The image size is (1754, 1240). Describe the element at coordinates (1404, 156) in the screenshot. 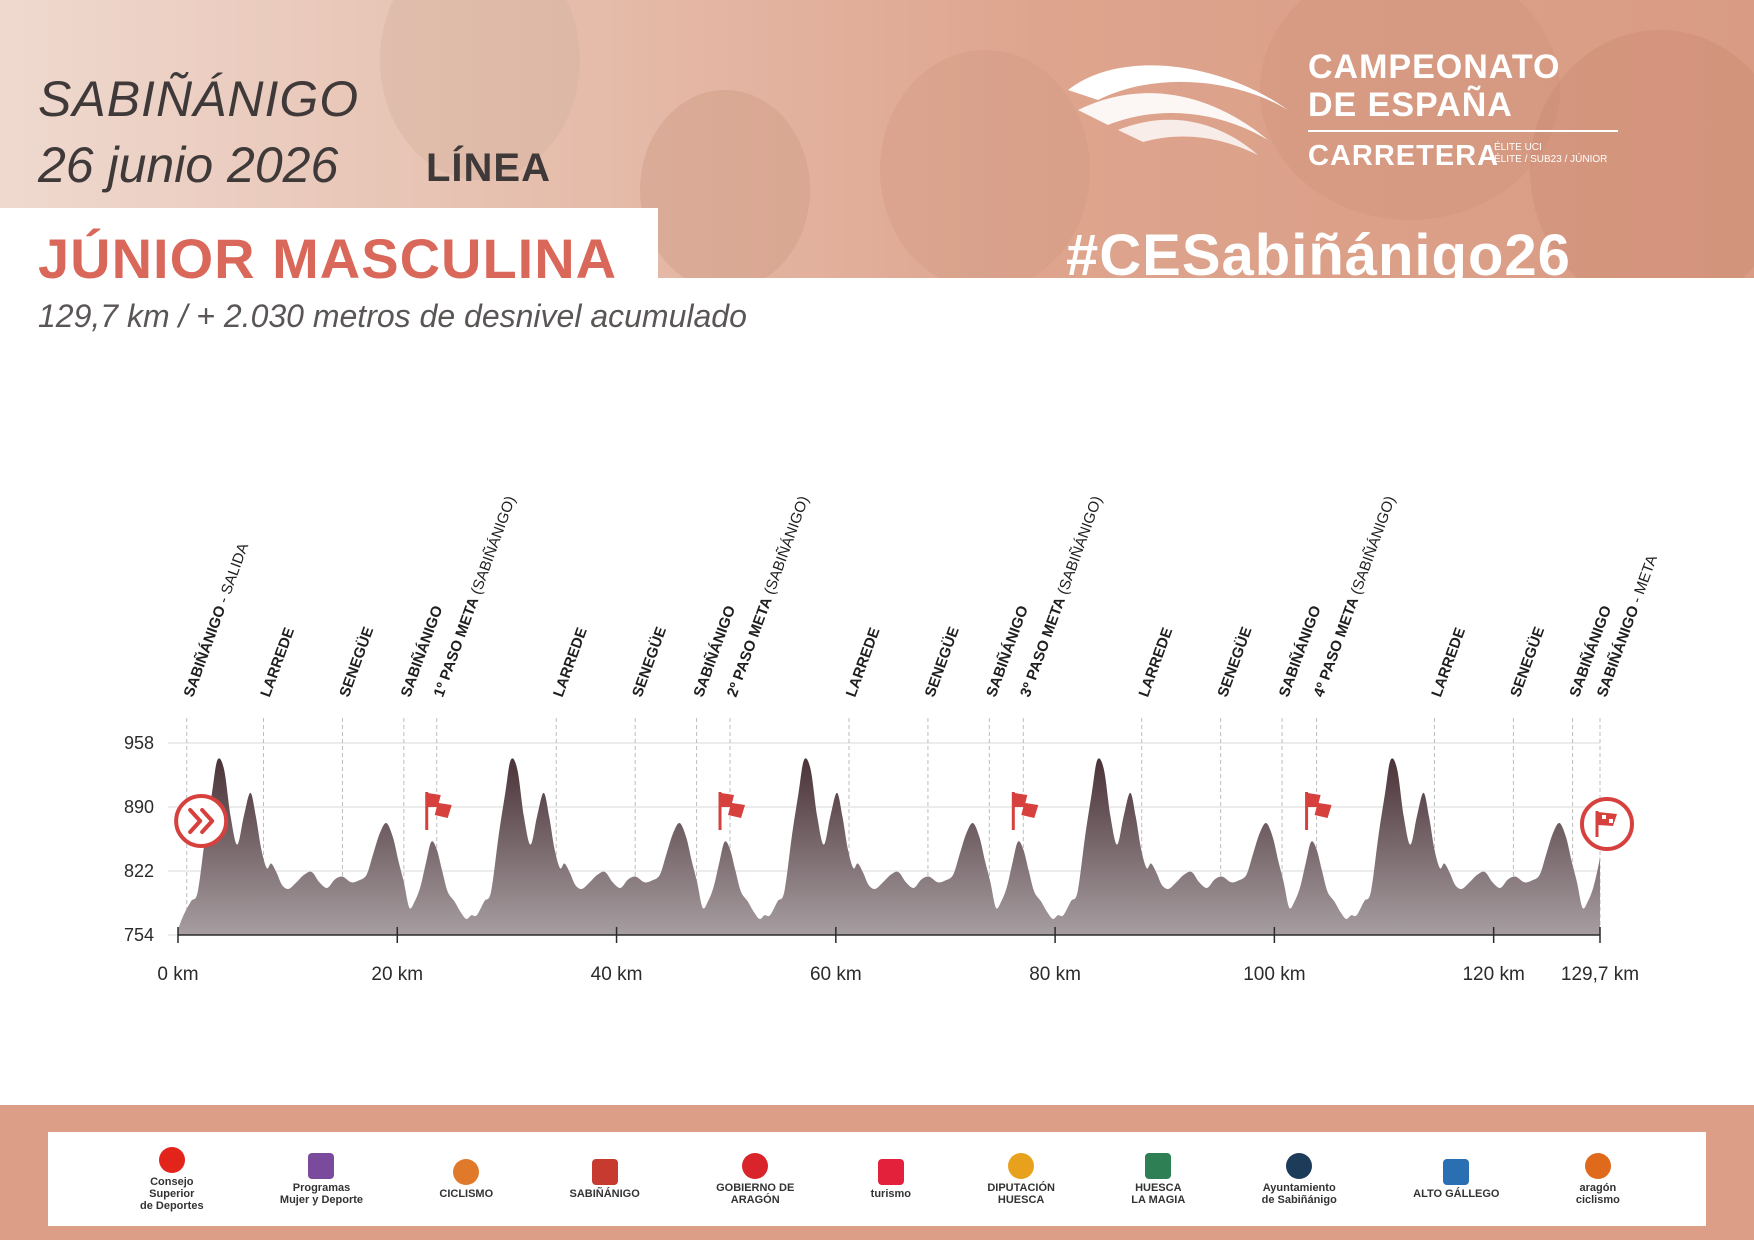

I see `brand-line-3: CARRETERA` at that location.